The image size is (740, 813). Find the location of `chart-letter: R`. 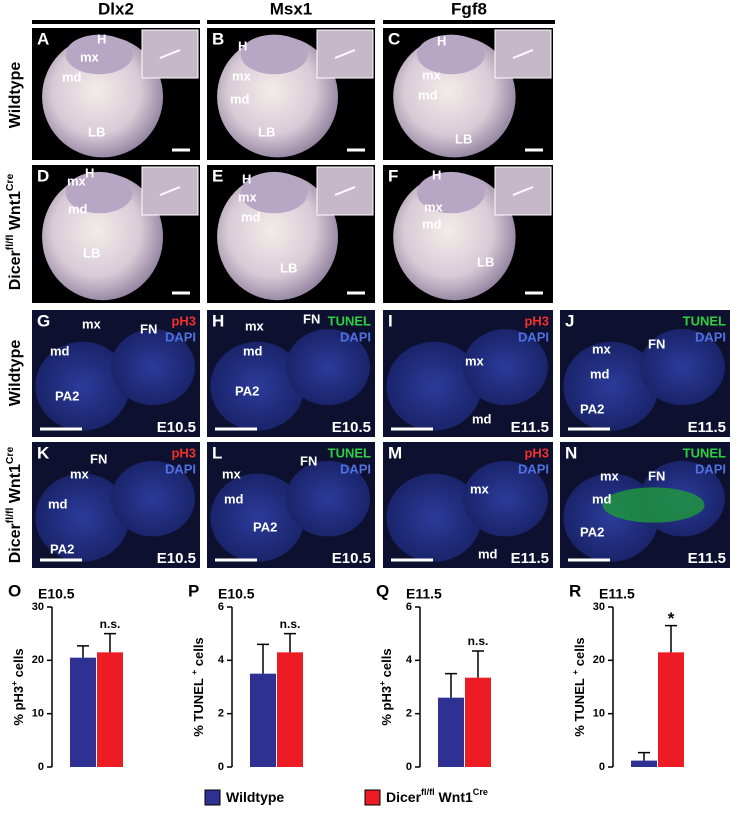

chart-letter: R is located at coordinates (575, 590).